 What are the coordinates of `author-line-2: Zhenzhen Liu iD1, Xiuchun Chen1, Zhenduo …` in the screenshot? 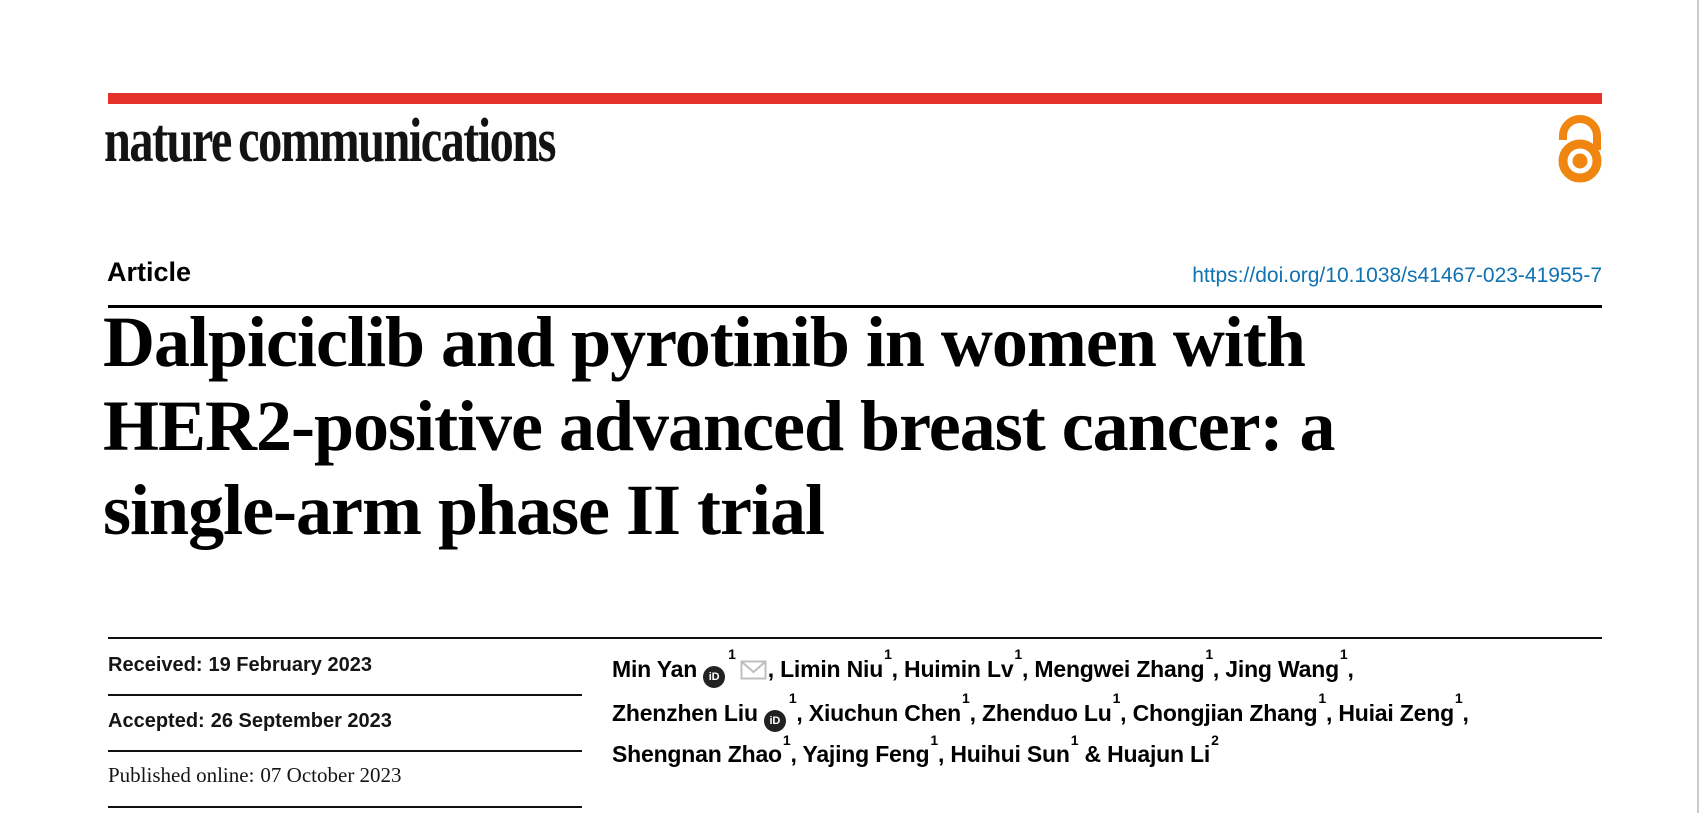 It's located at (1112, 711).